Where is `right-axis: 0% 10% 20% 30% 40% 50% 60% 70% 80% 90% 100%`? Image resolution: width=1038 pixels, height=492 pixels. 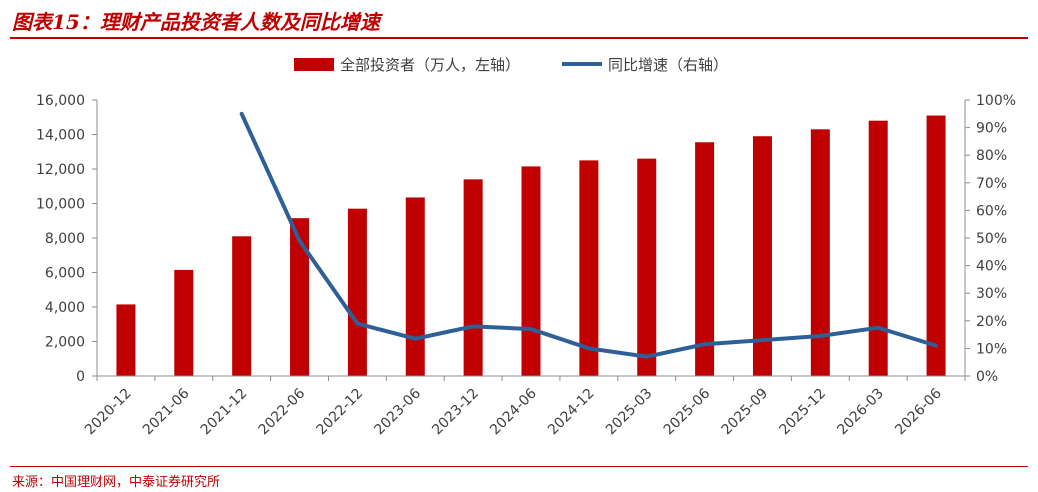
right-axis: 0% 10% 20% 30% 40% 50% 60% 70% 80% 90% 100% is located at coordinates (990, 239).